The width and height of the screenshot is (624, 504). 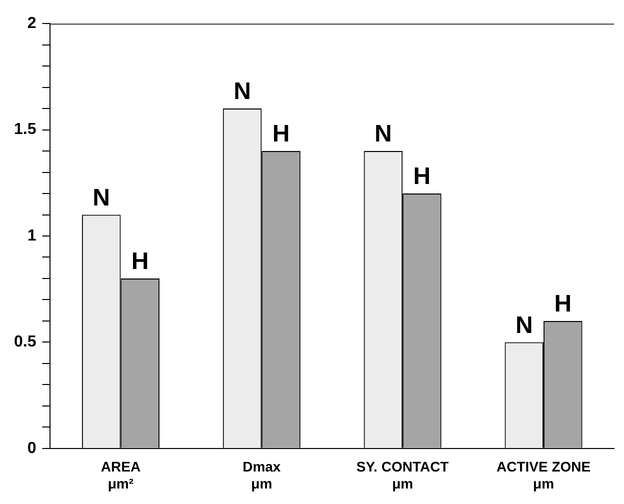 What do you see at coordinates (140, 262) in the screenshot?
I see `series-label: H` at bounding box center [140, 262].